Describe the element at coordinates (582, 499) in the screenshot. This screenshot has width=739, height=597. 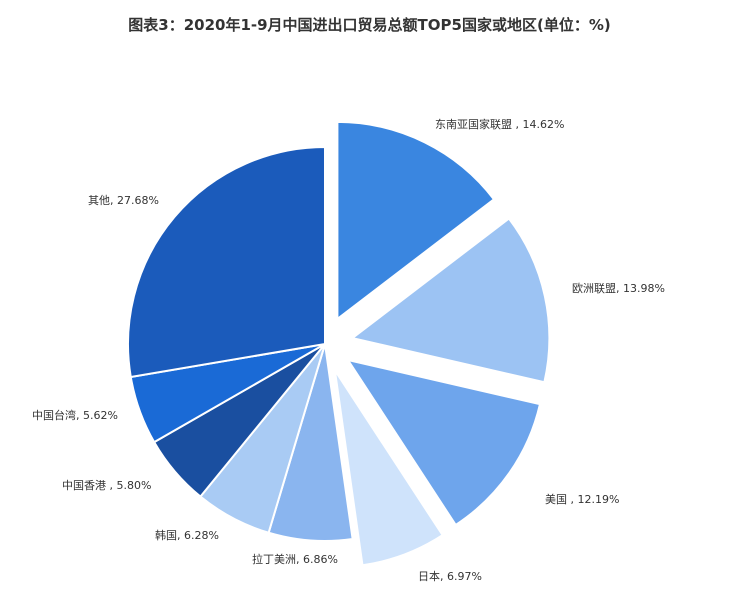
I see `slice-label-3: 美国 , 12.19%` at that location.